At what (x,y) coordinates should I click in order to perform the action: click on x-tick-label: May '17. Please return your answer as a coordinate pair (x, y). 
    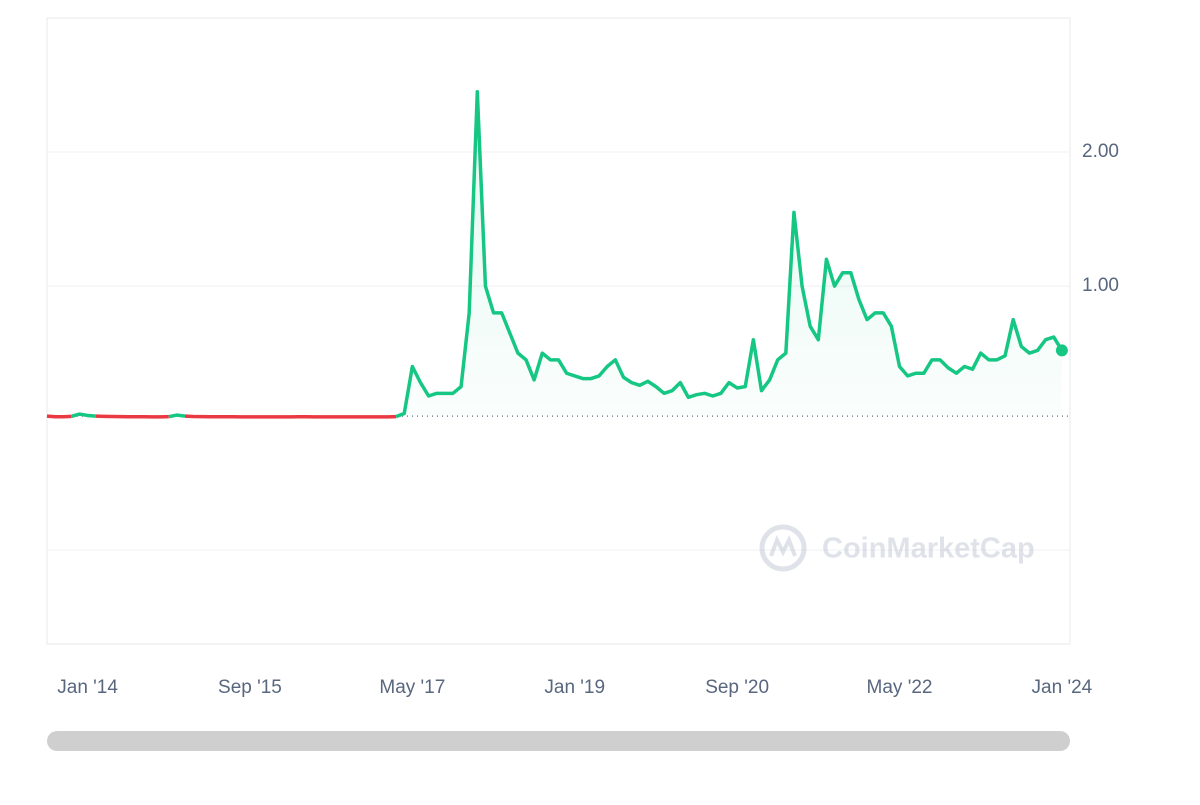
    Looking at the image, I should click on (412, 687).